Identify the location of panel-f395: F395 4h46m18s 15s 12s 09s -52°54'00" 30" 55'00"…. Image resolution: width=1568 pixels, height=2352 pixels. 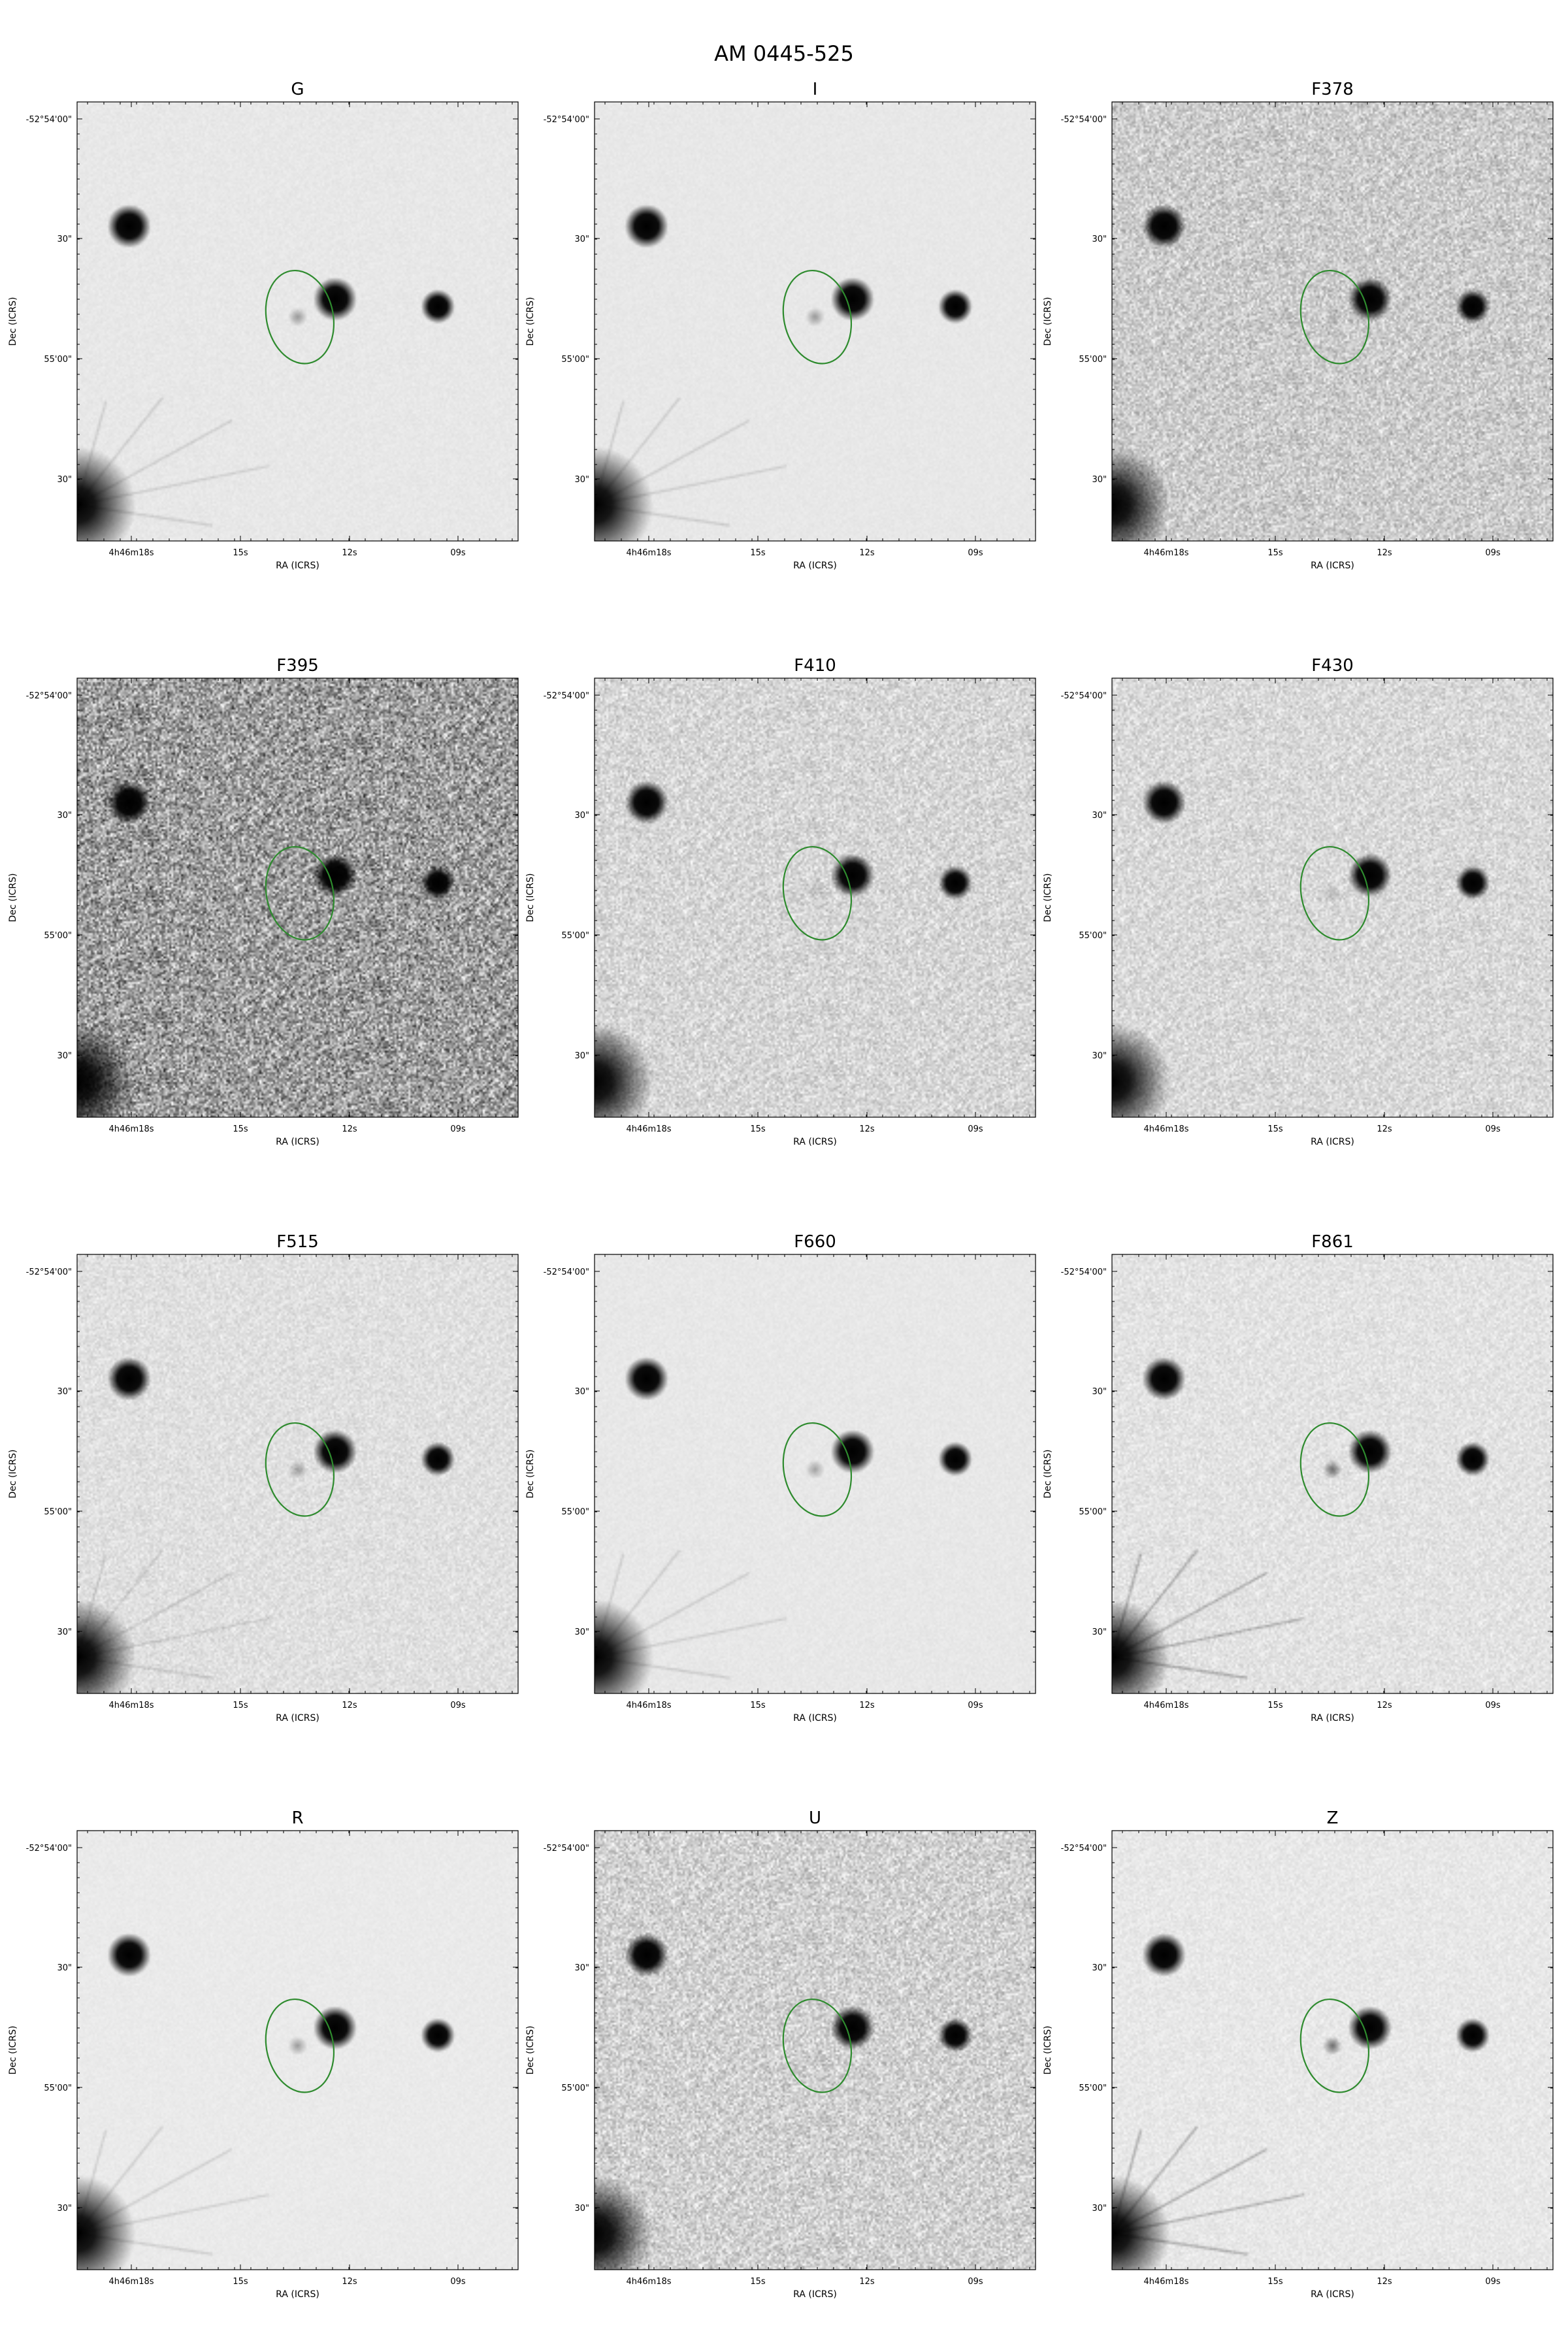
(261, 863).